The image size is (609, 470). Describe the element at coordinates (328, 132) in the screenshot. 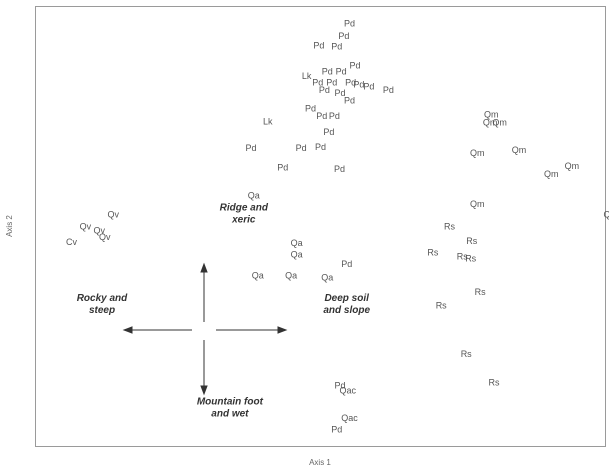

I see `point-label-21: Pd` at that location.